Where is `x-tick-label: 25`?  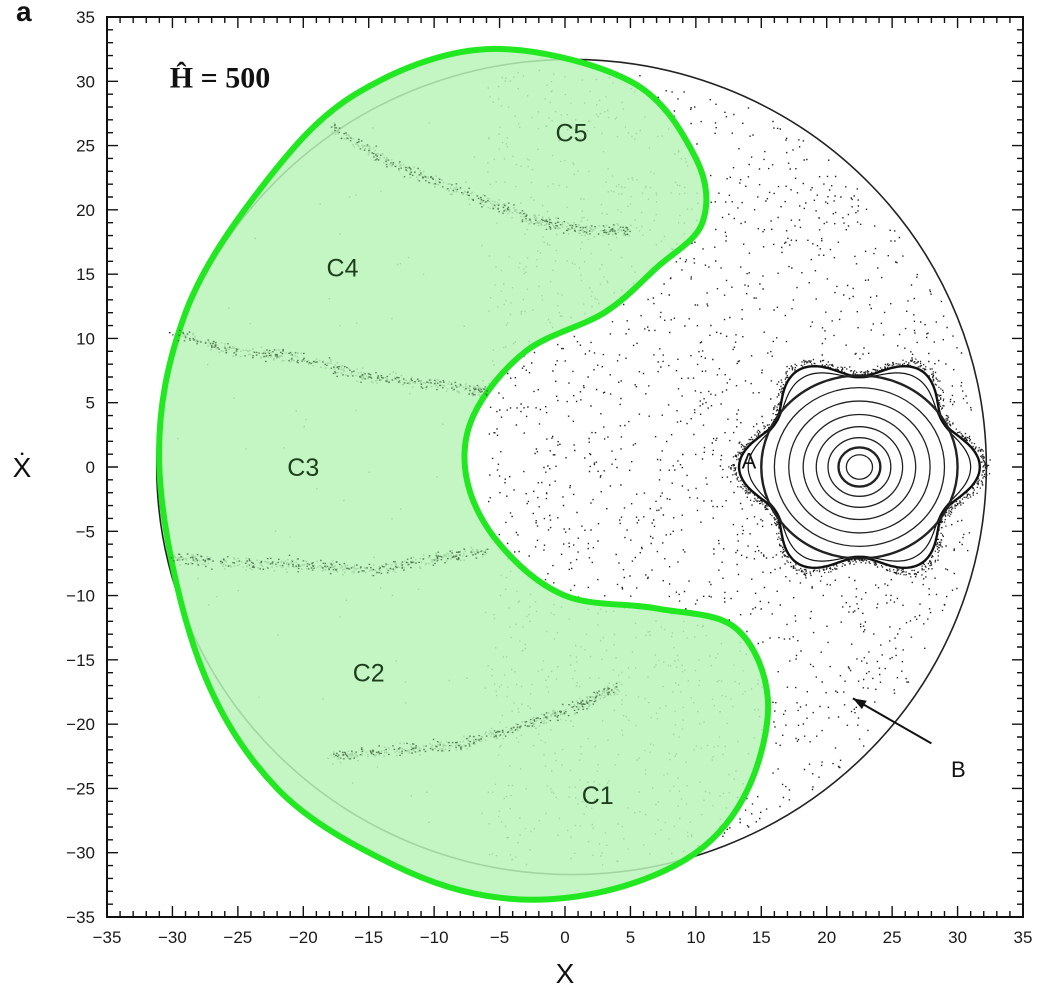 x-tick-label: 25 is located at coordinates (892, 937).